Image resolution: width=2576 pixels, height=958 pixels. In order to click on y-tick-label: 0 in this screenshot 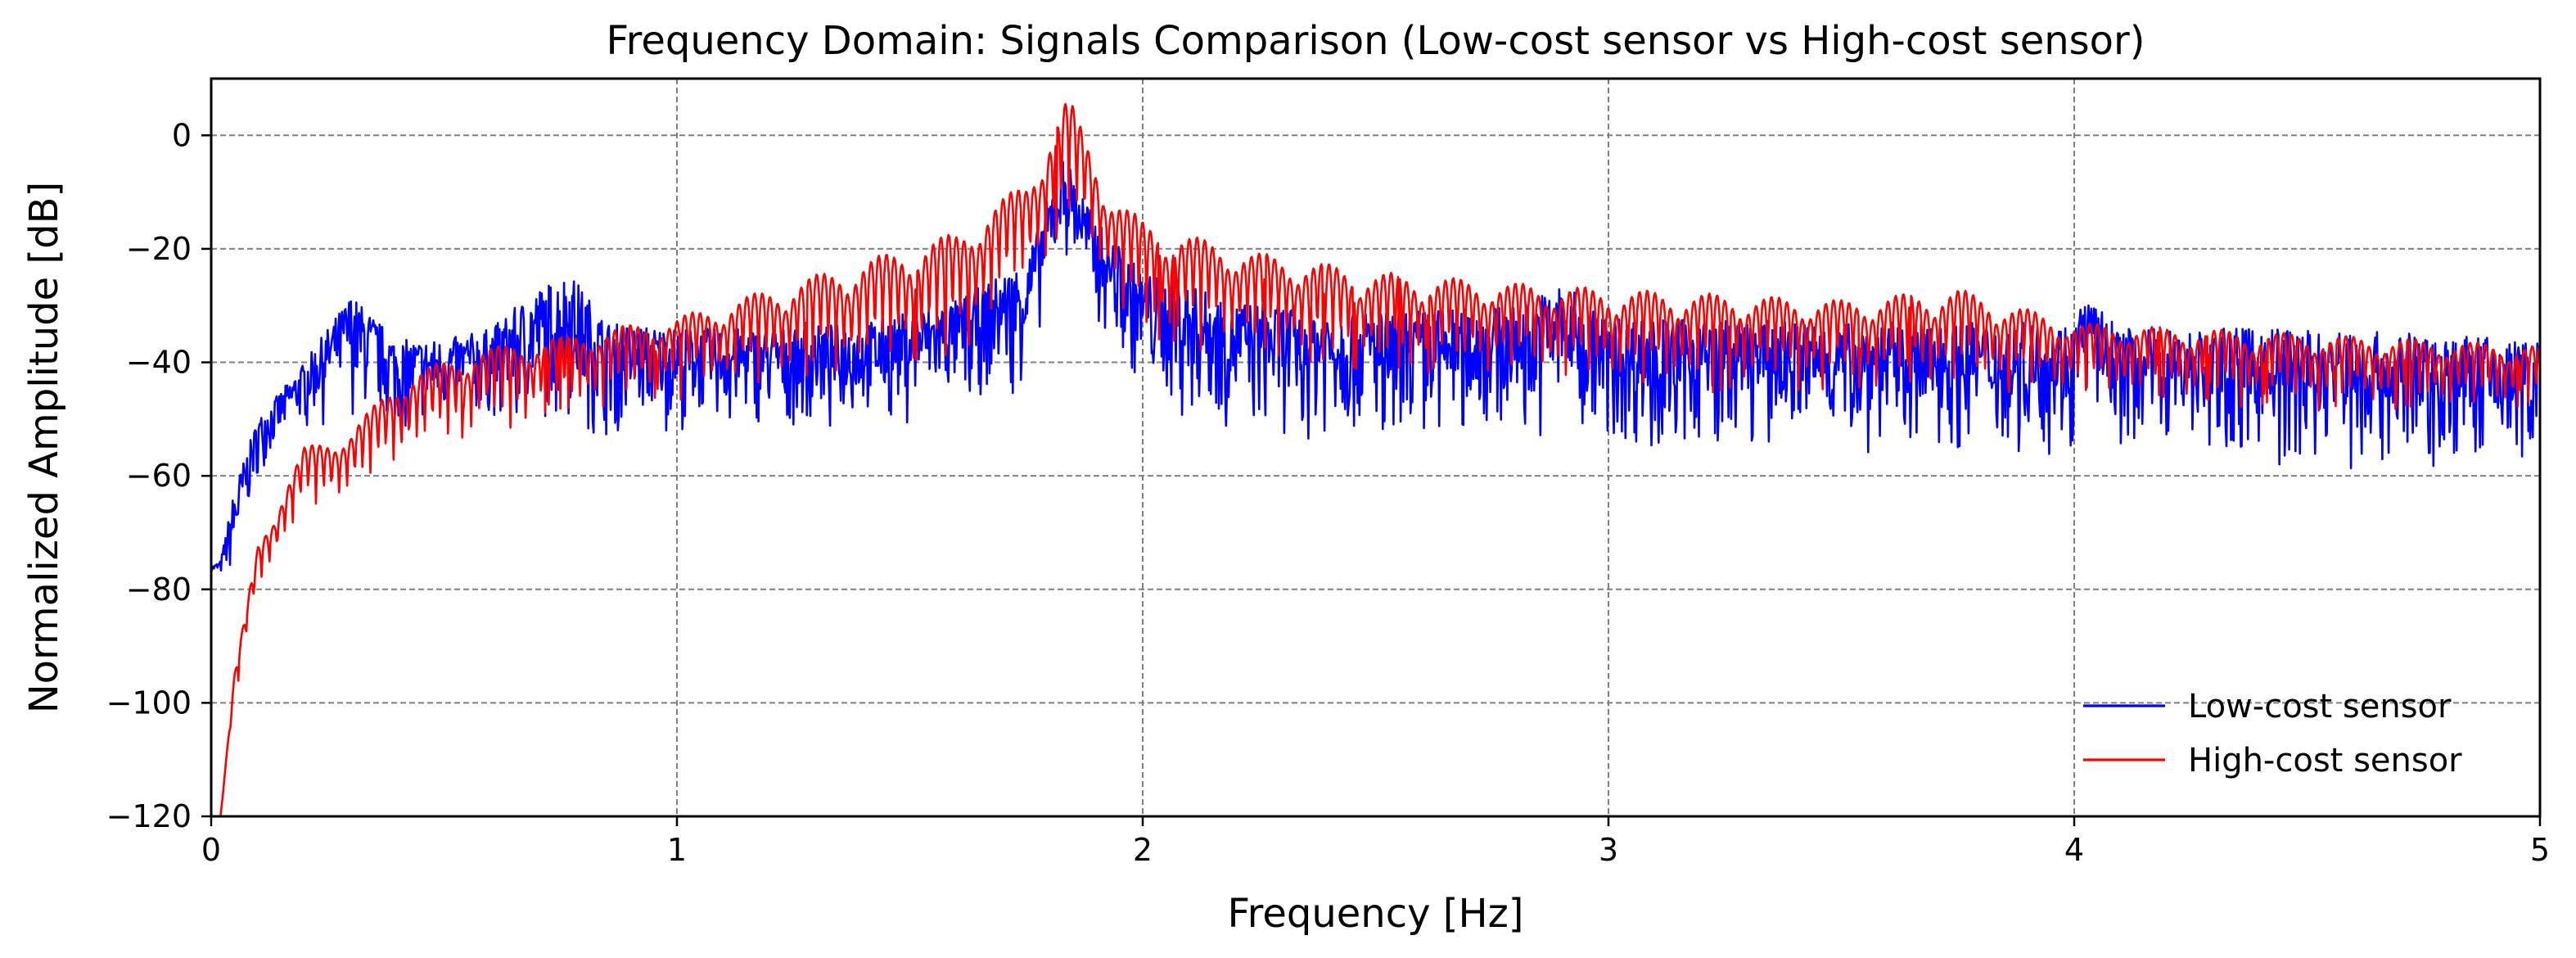, I will do `click(182, 135)`.